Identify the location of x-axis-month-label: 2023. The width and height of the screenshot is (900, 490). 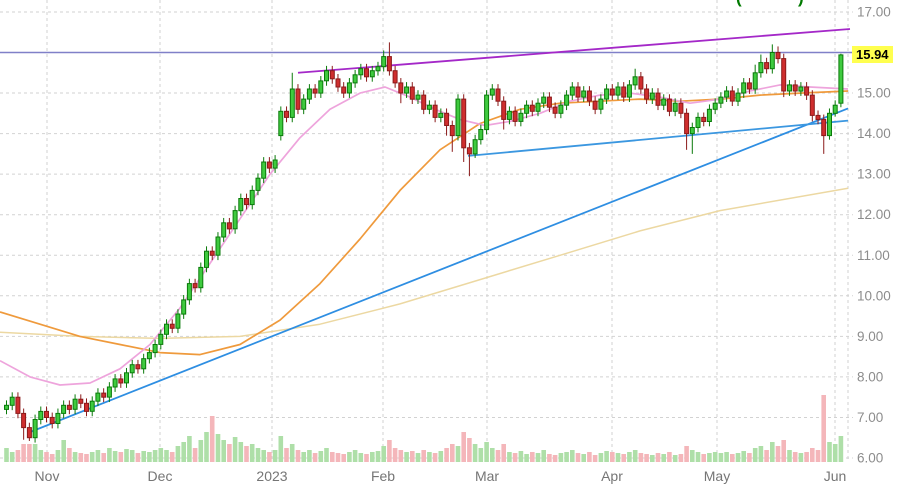
(271, 476).